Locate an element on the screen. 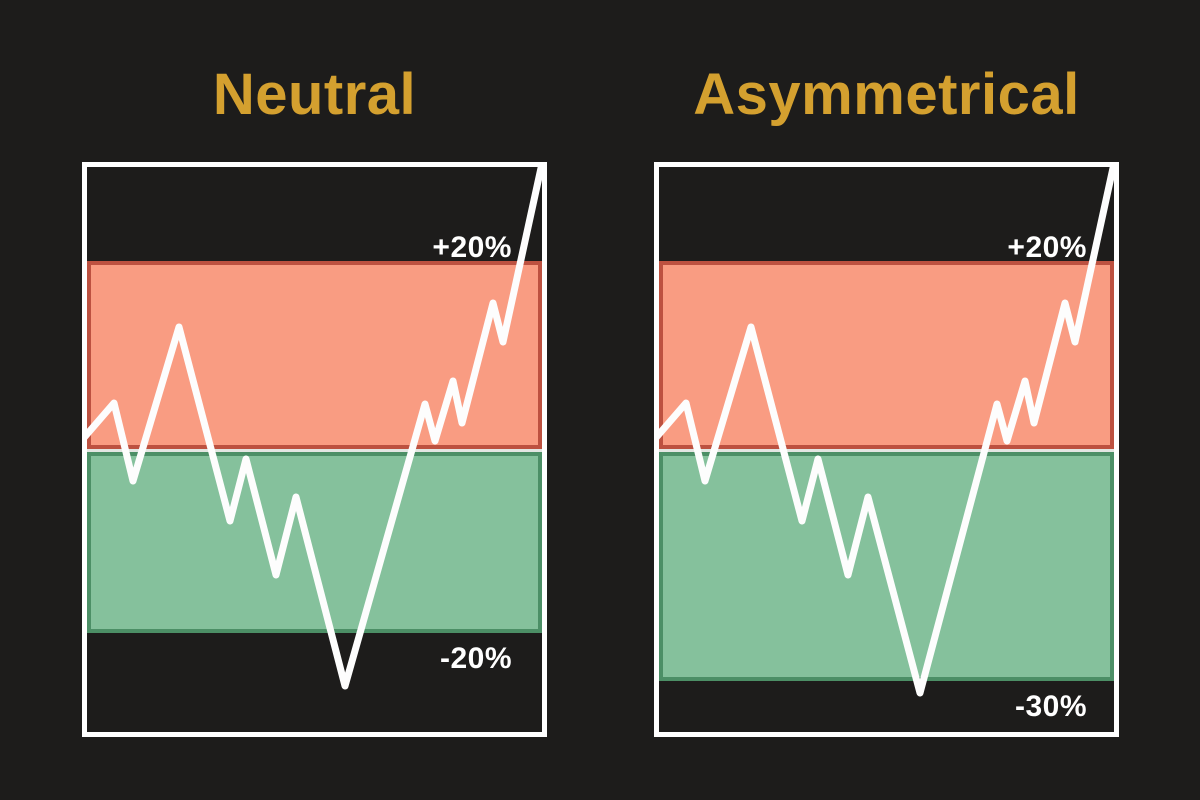  chart-title-neutral: Neutral is located at coordinates (314, 94).